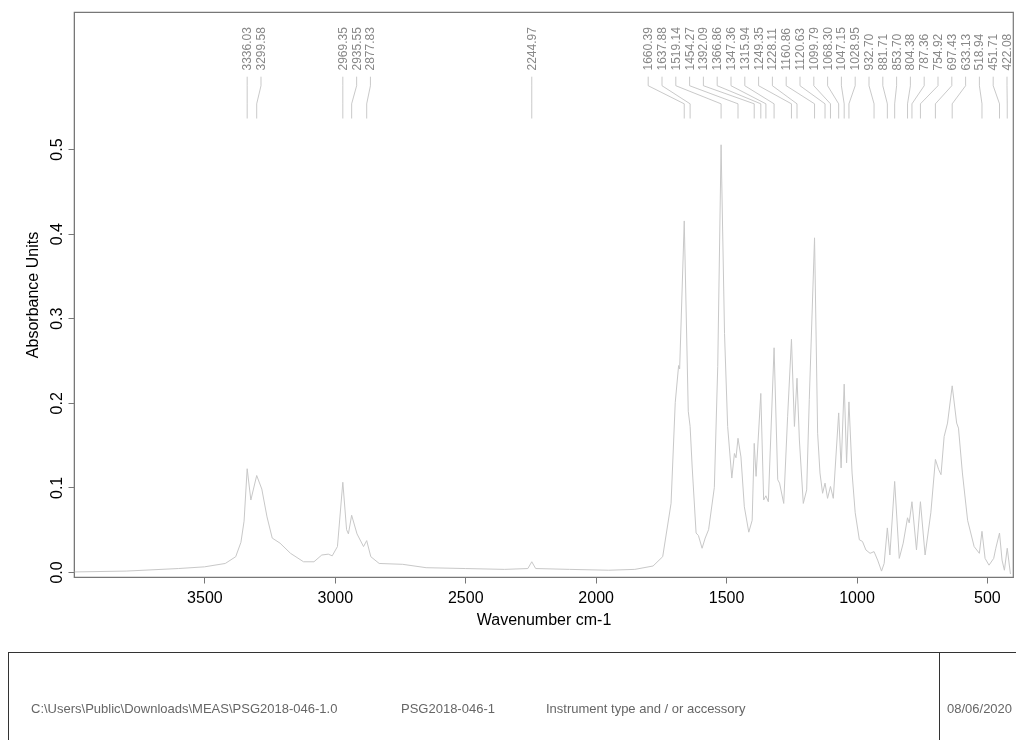 This screenshot has width=1016, height=740. What do you see at coordinates (744, 48) in the screenshot?
I see `annotation: 1315.94` at bounding box center [744, 48].